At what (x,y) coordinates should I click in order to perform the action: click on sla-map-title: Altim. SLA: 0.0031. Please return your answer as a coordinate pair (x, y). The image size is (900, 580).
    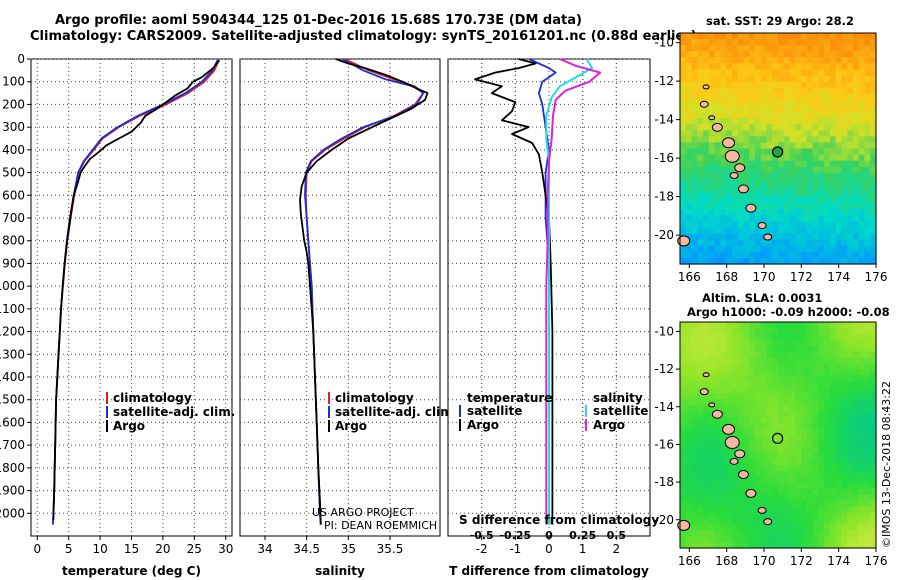
    Looking at the image, I should click on (762, 298).